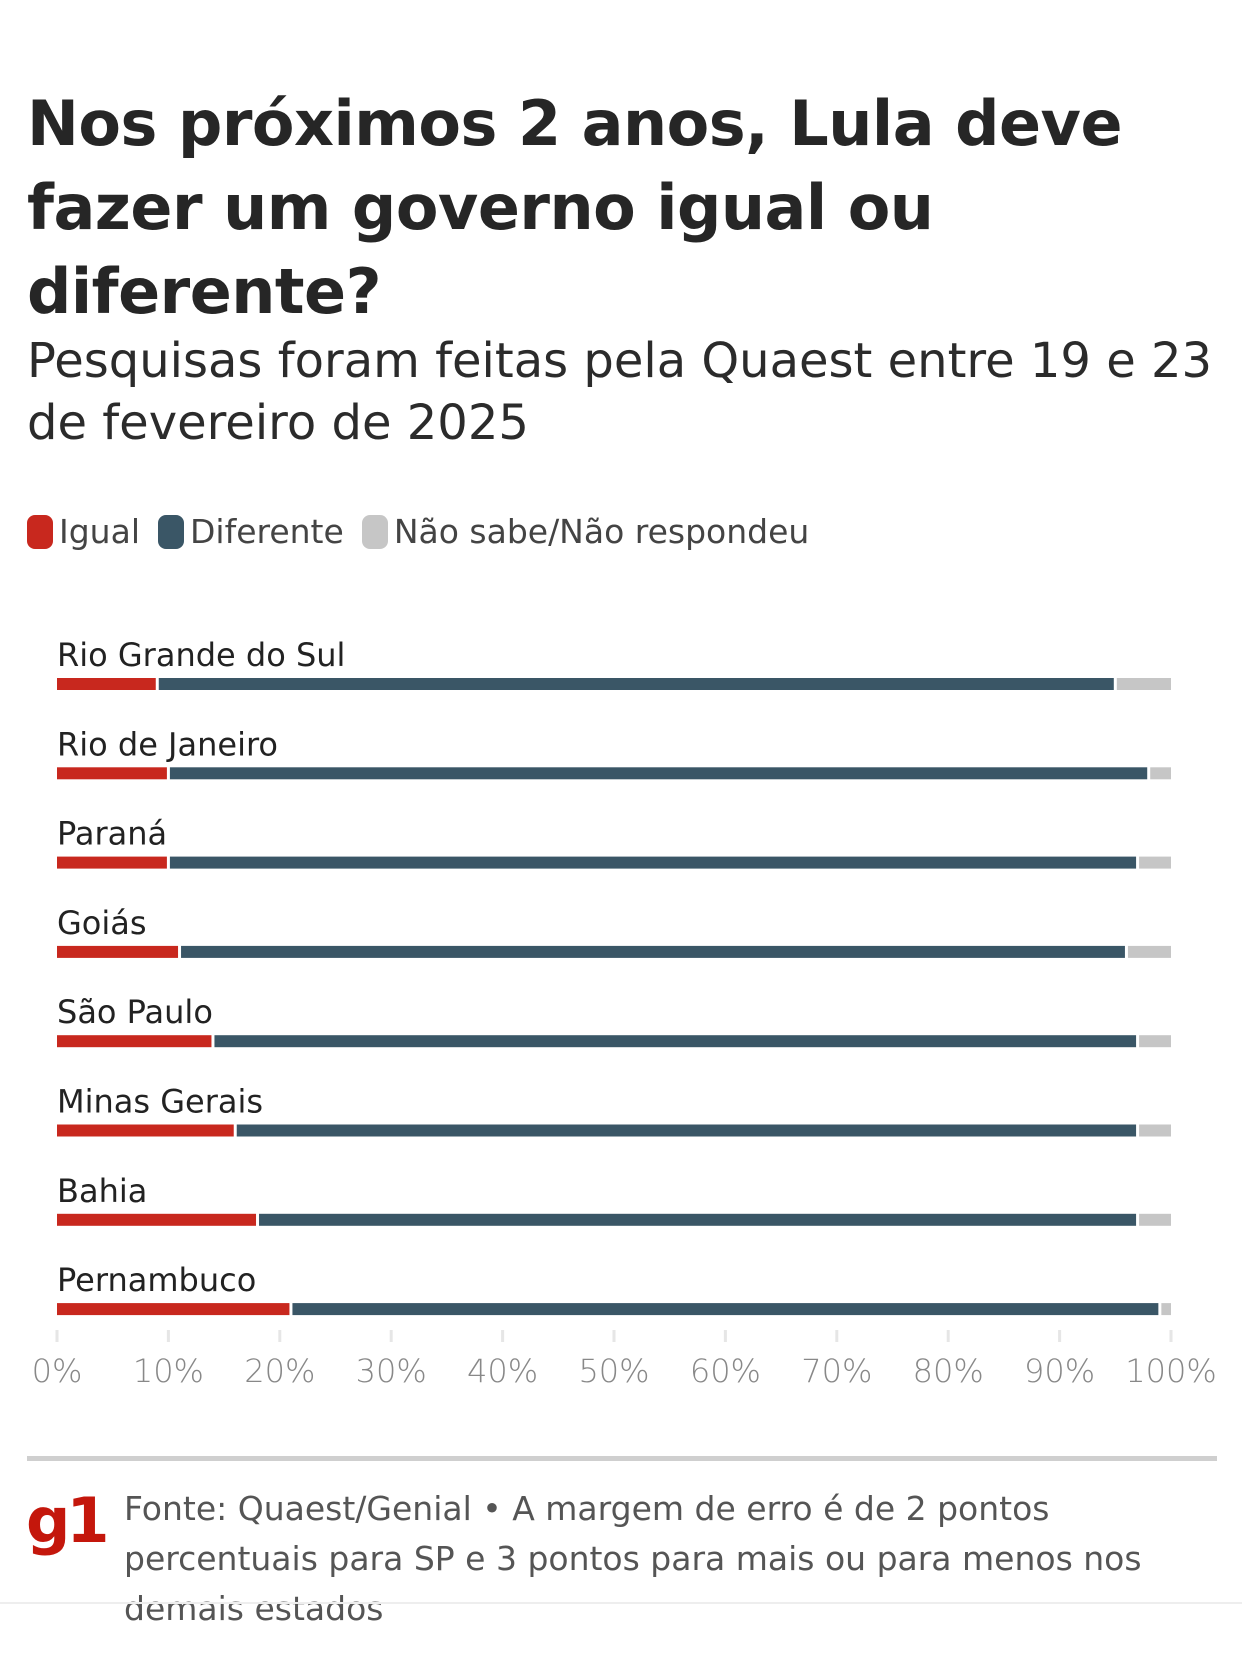 This screenshot has height=1661, width=1242. What do you see at coordinates (502, 1371) in the screenshot?
I see `x-tick-label: 40%` at bounding box center [502, 1371].